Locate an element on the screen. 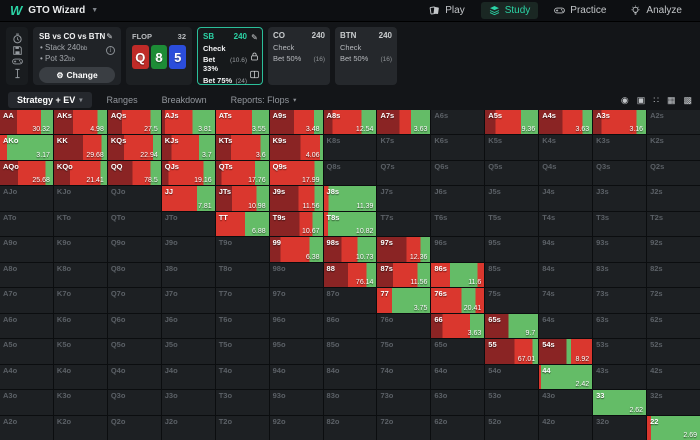 The width and height of the screenshot is (700, 440). info-icon: i is located at coordinates (110, 50).